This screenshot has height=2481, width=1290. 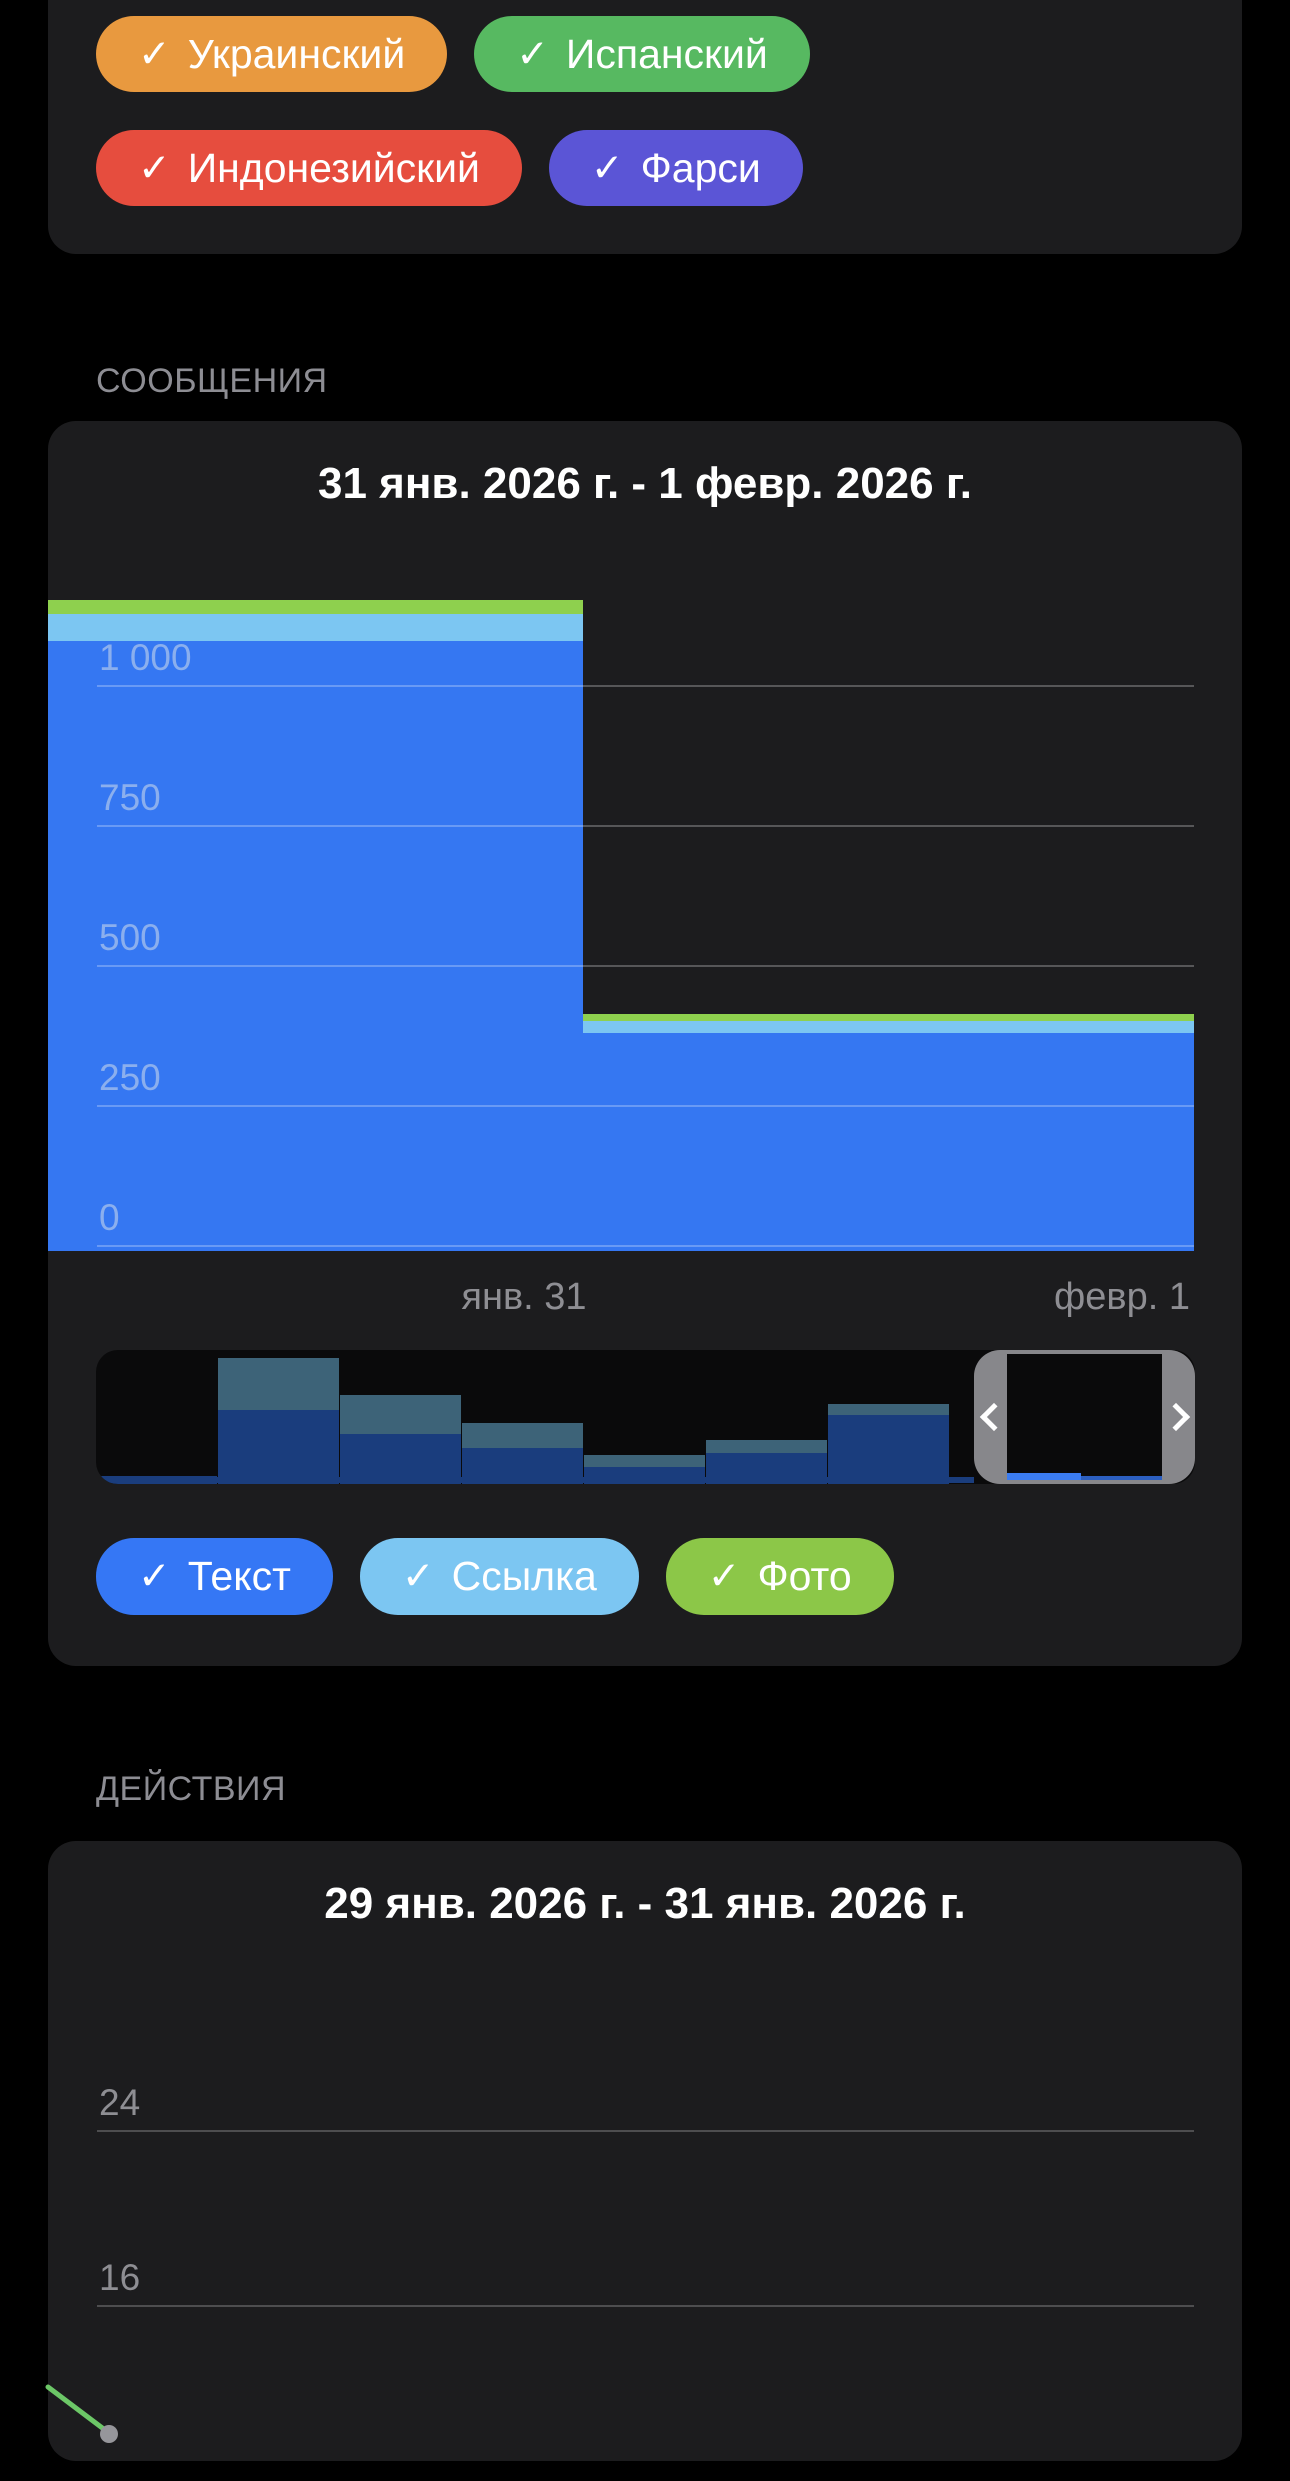 I want to click on gridline: 1 000, so click(x=645, y=662).